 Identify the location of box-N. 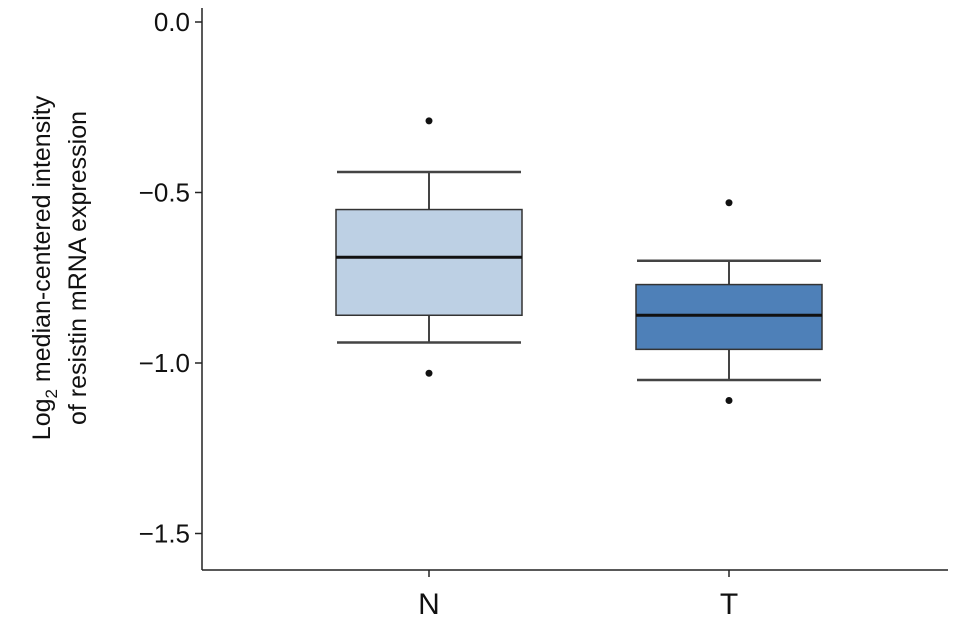
(429, 247).